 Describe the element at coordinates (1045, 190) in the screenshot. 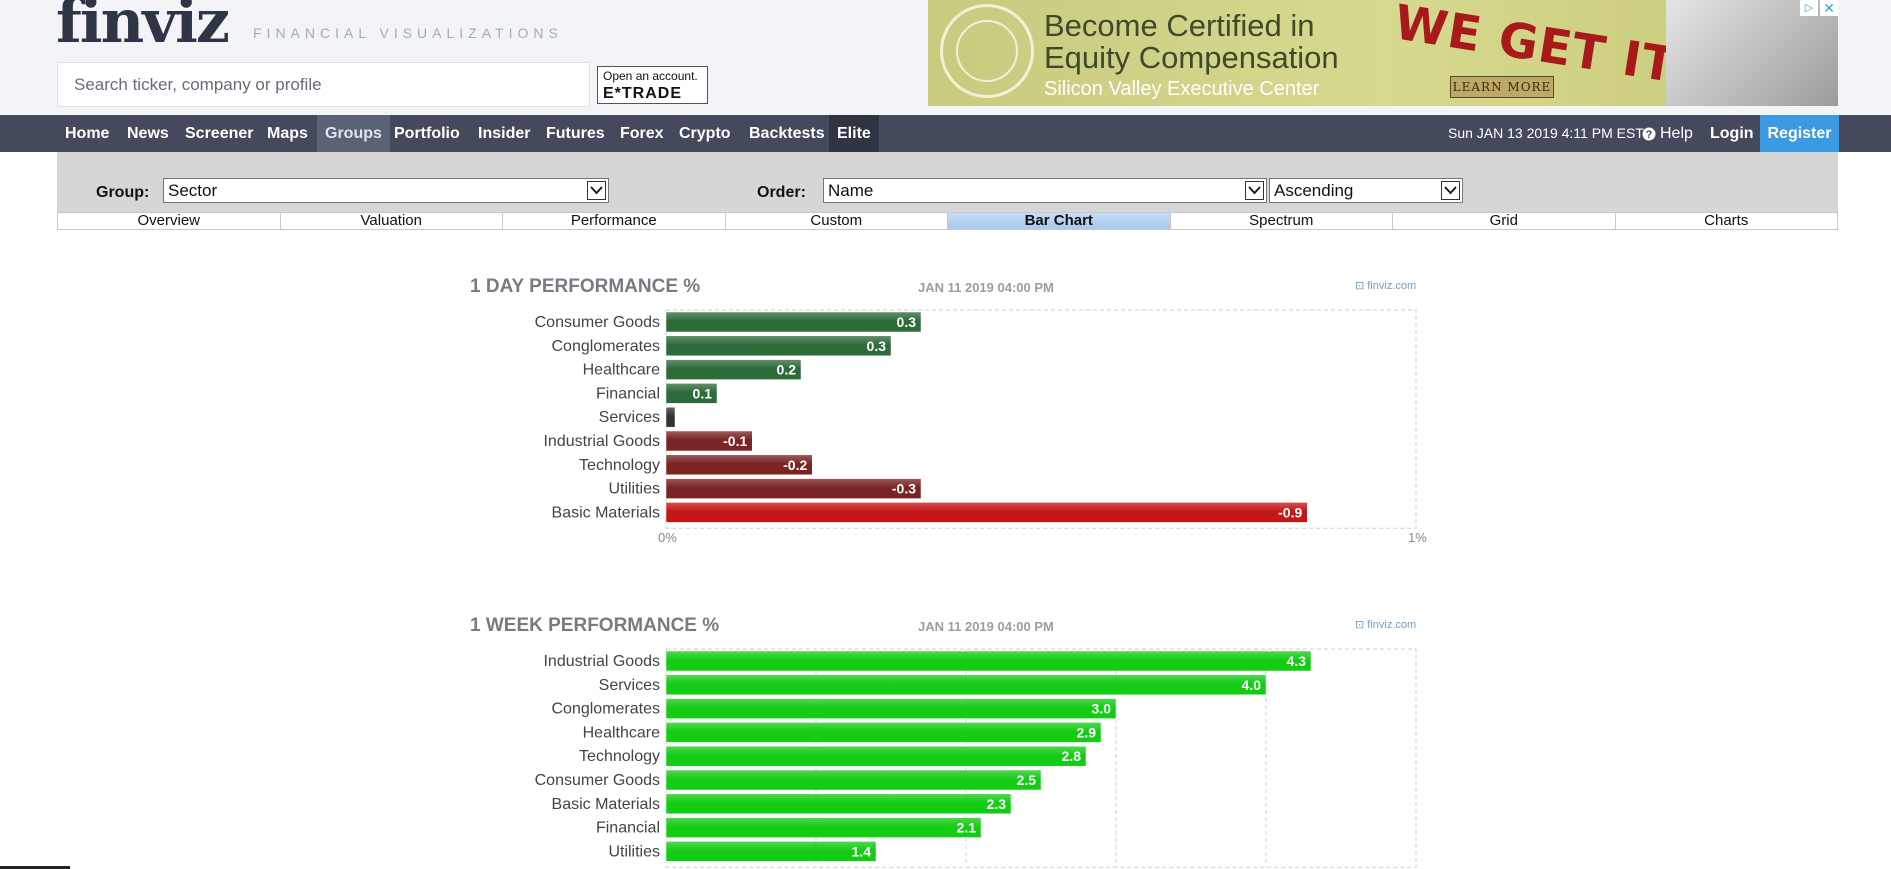

I see `order-select: Name` at that location.